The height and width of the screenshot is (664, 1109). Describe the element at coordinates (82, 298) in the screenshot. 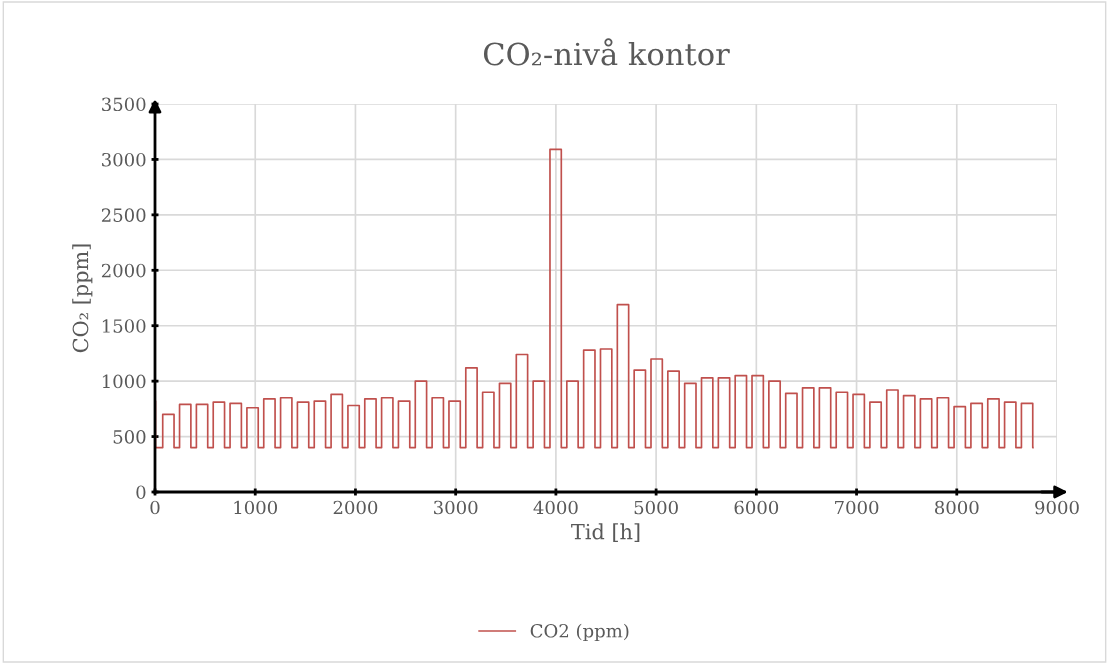

I see `y-axis-title: CO₂ [ppm]` at that location.